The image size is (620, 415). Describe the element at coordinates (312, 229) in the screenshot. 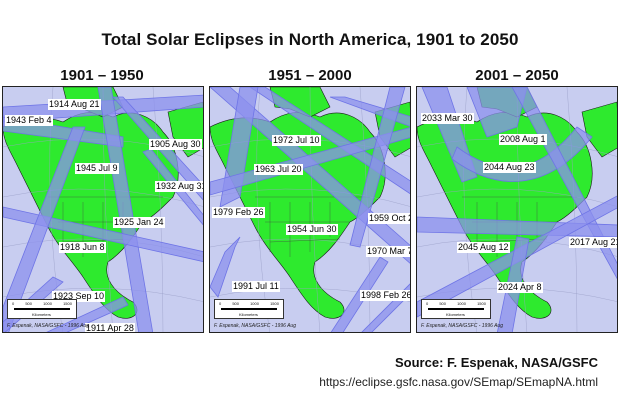

I see `eclipse-label: 1954 Jun 30` at that location.